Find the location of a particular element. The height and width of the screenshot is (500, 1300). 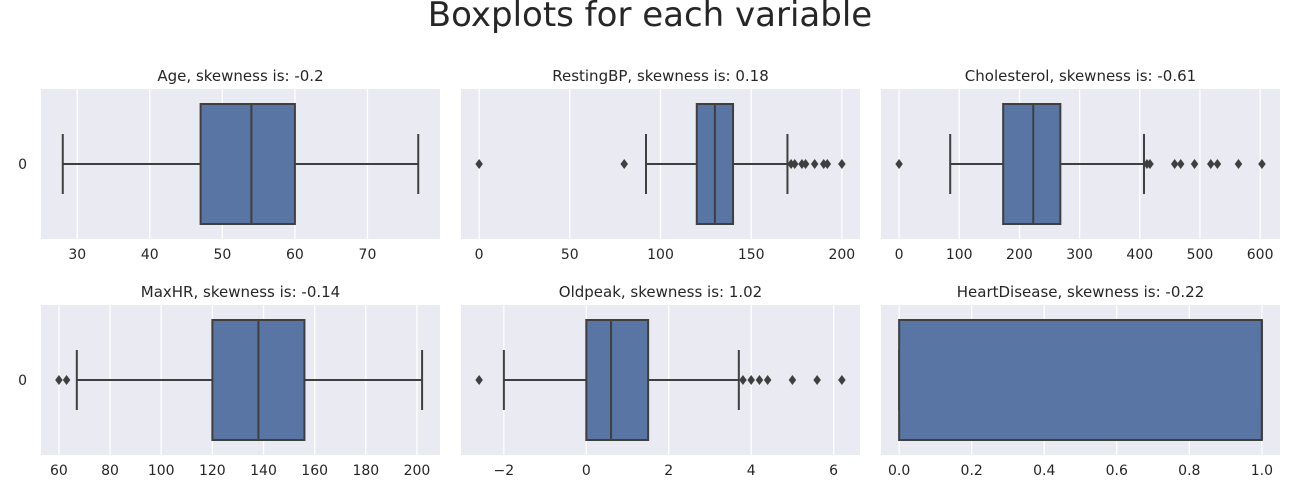

x-tick-label: 600 is located at coordinates (1260, 255).